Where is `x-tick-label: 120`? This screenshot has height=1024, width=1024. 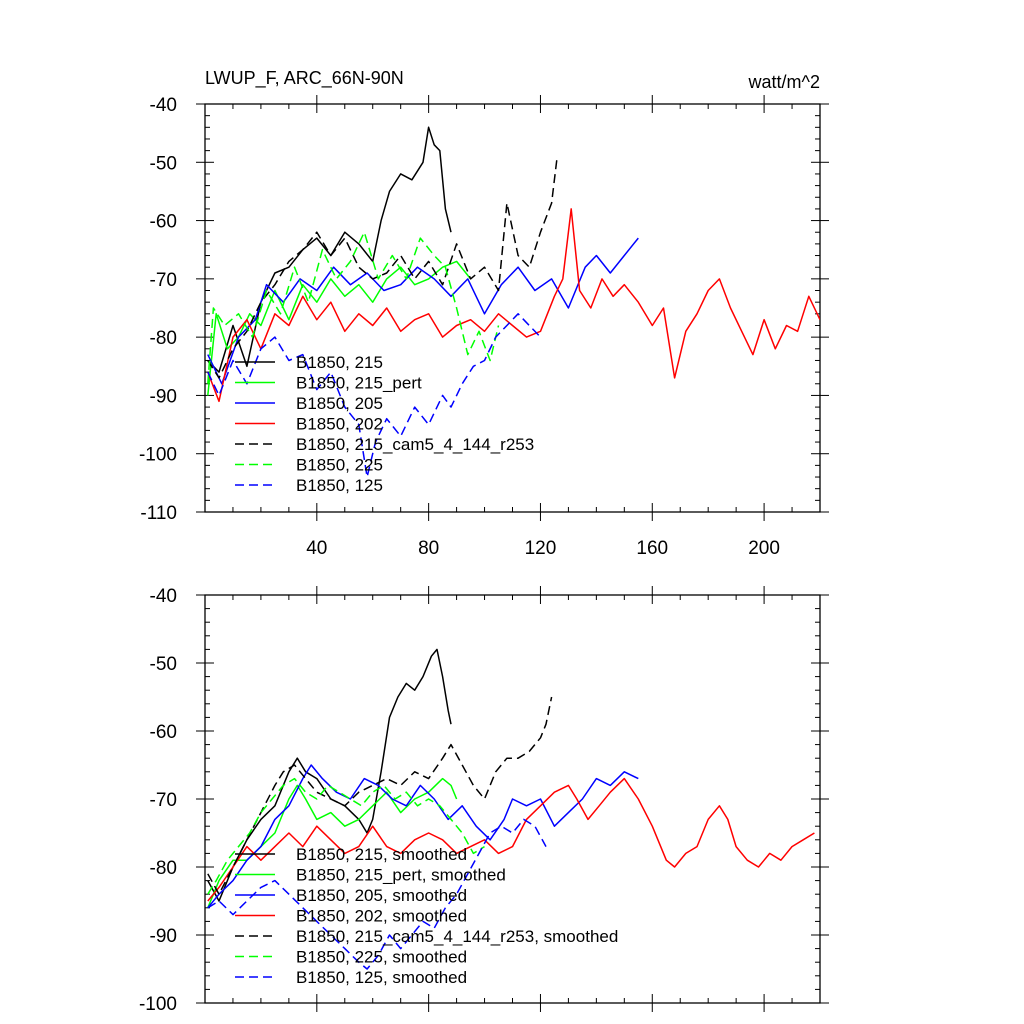 x-tick-label: 120 is located at coordinates (541, 548).